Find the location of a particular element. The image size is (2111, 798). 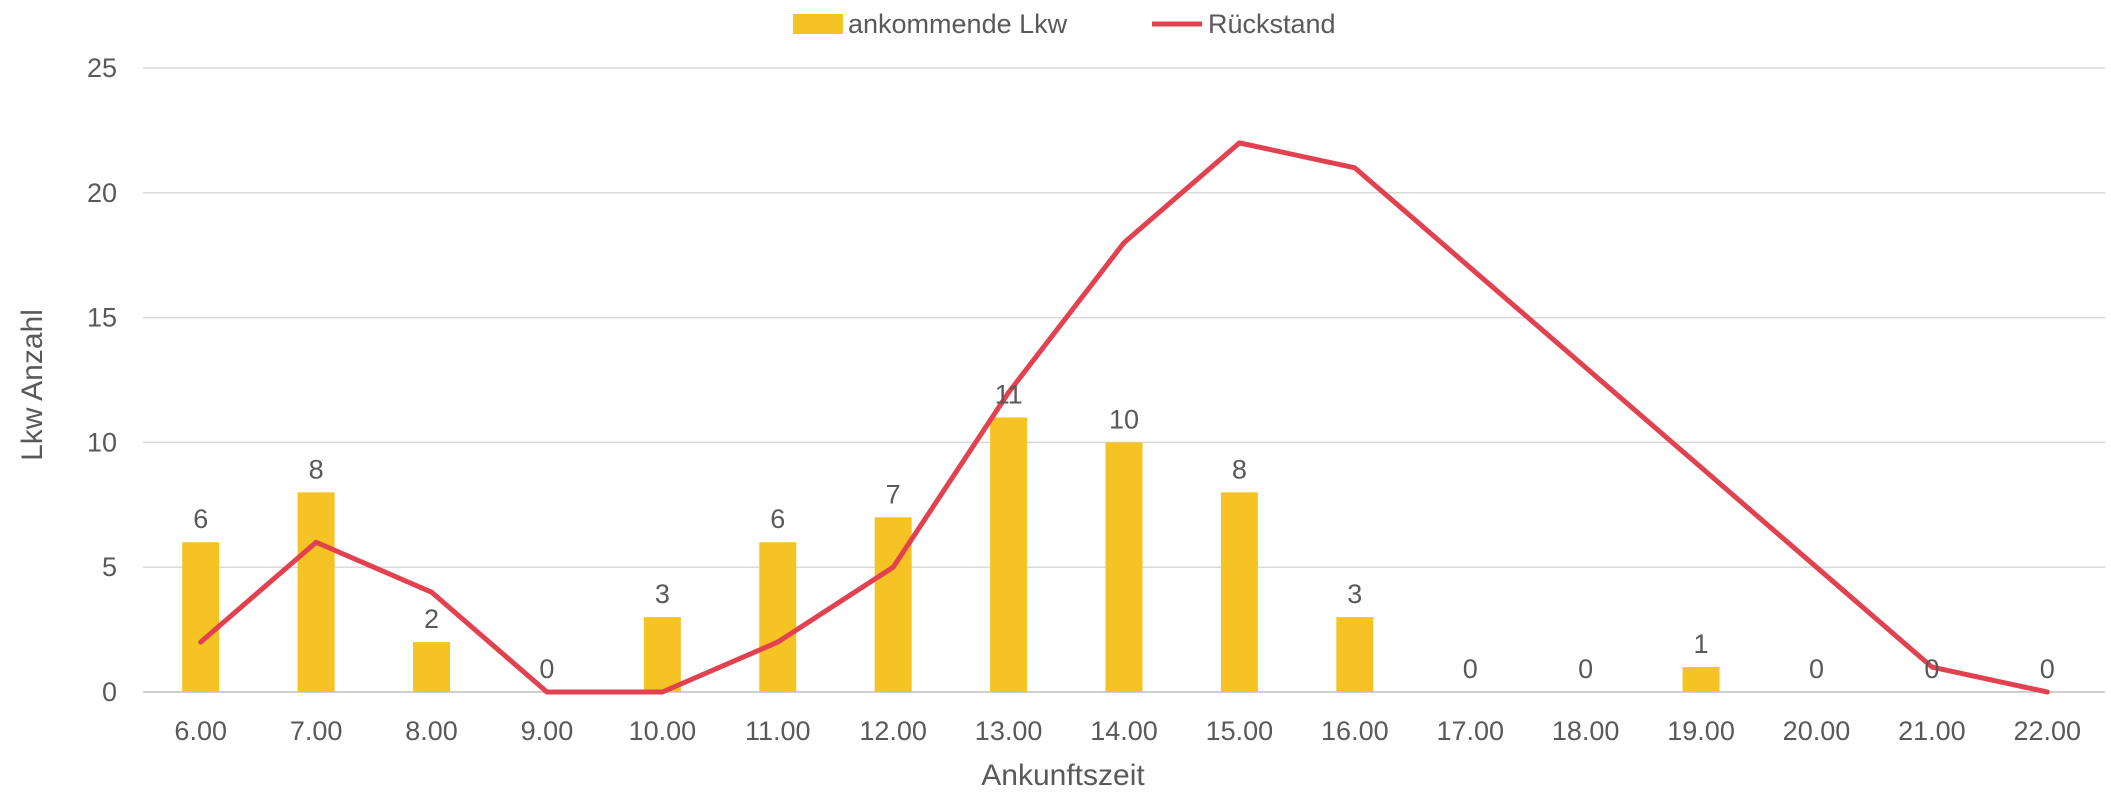

bar-data-label: 7 is located at coordinates (893, 494).